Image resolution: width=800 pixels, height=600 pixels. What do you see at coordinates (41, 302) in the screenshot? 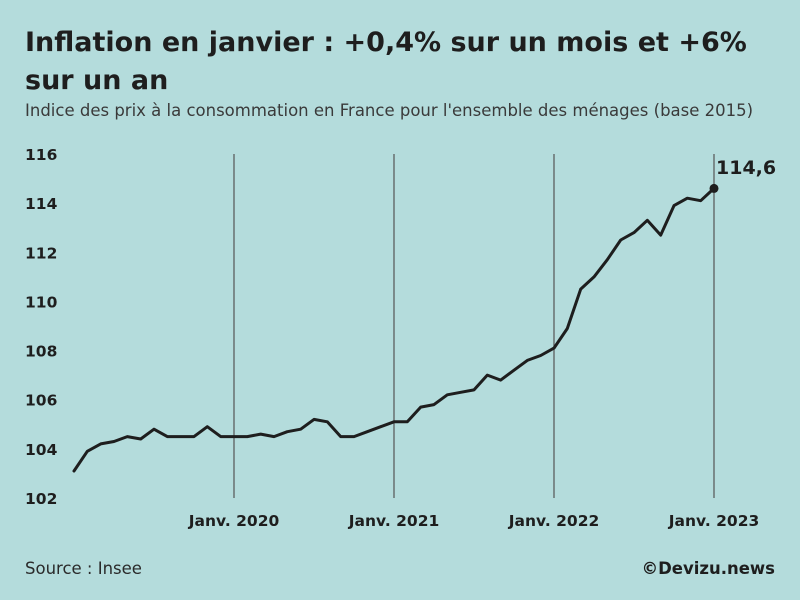
I see `y-tick-label: 110` at bounding box center [41, 302].